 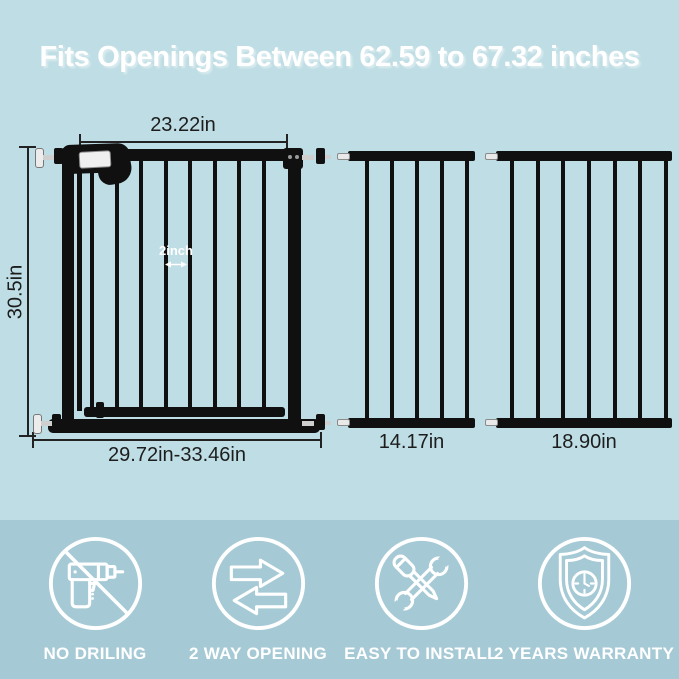 What do you see at coordinates (184, 426) in the screenshot?
I see `gate-frame-bottom-bar` at bounding box center [184, 426].